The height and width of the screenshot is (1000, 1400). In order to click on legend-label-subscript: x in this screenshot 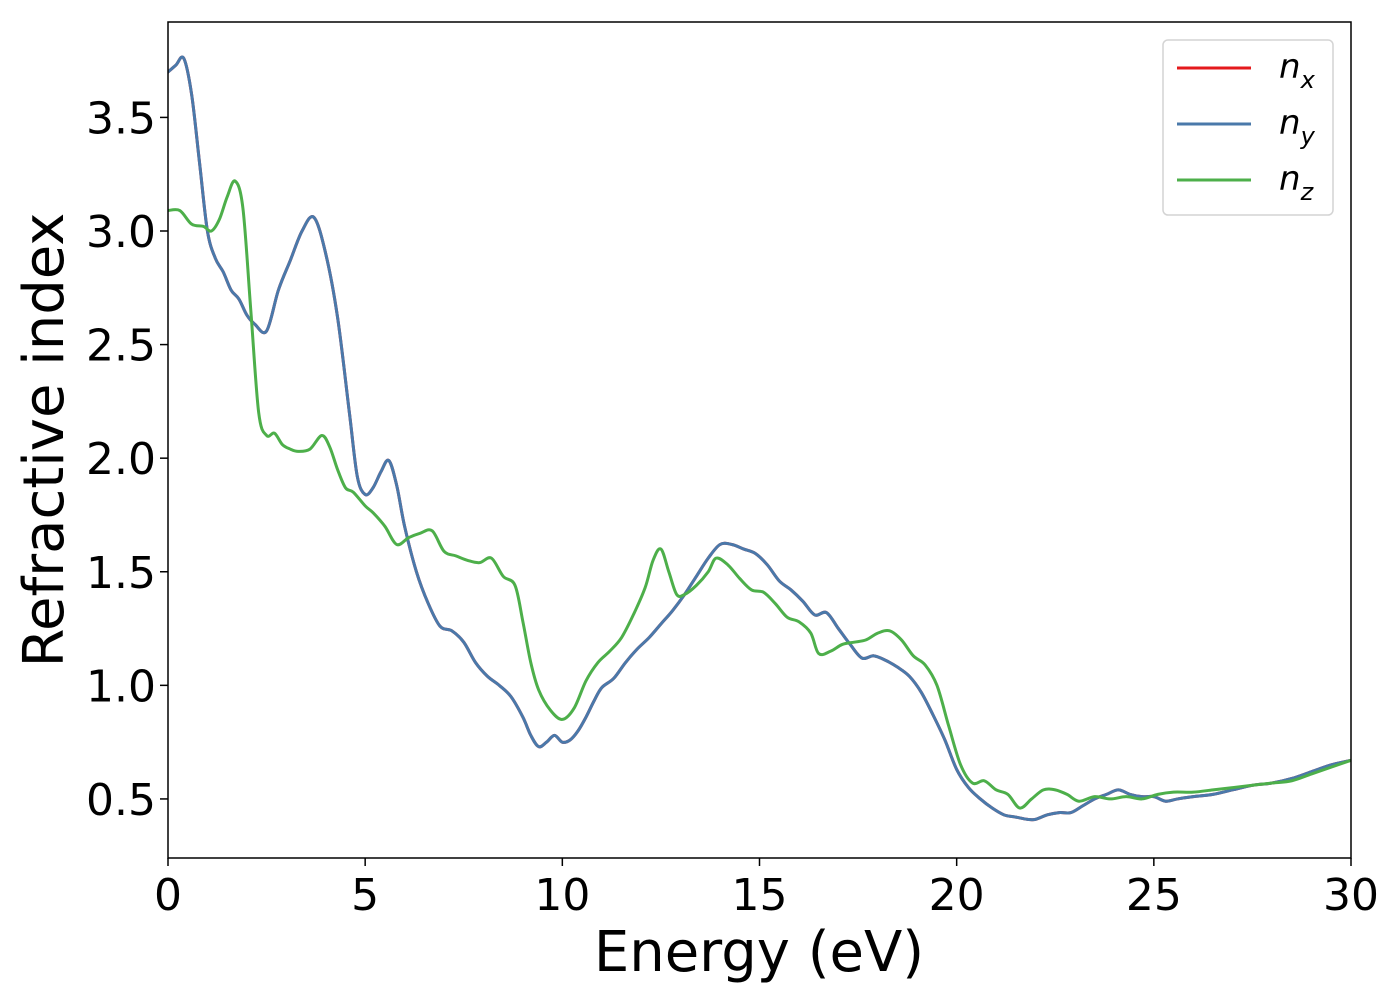, I will do `click(1308, 80)`.